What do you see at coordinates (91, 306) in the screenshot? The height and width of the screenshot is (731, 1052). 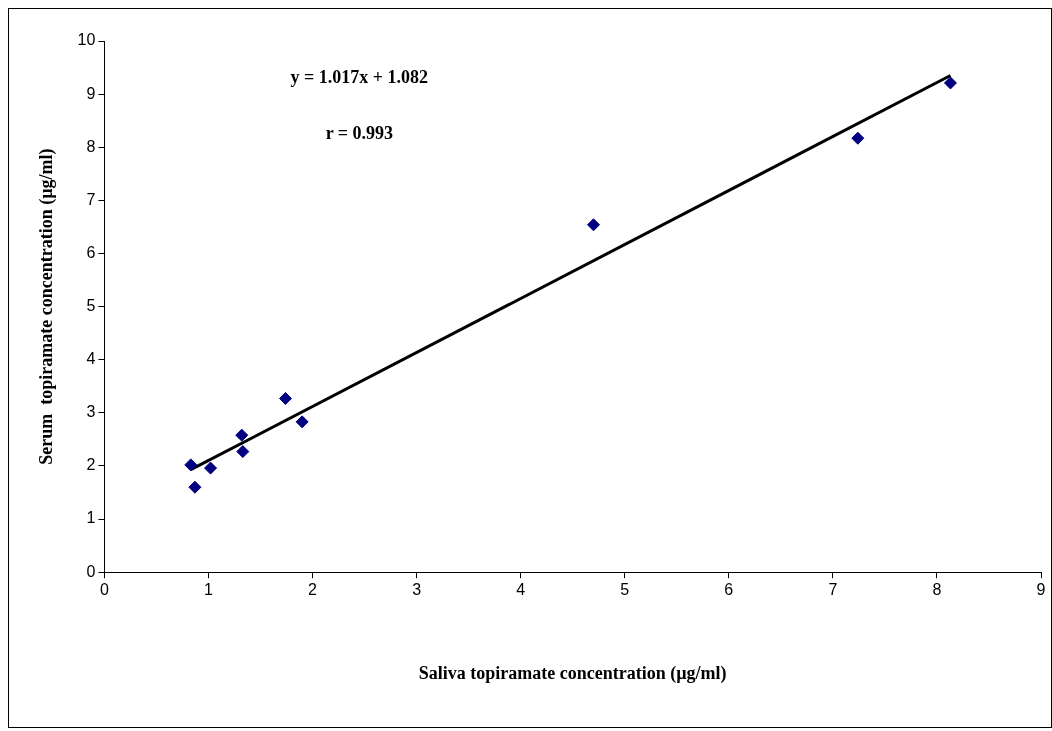 I see `y-tick-label: 5` at bounding box center [91, 306].